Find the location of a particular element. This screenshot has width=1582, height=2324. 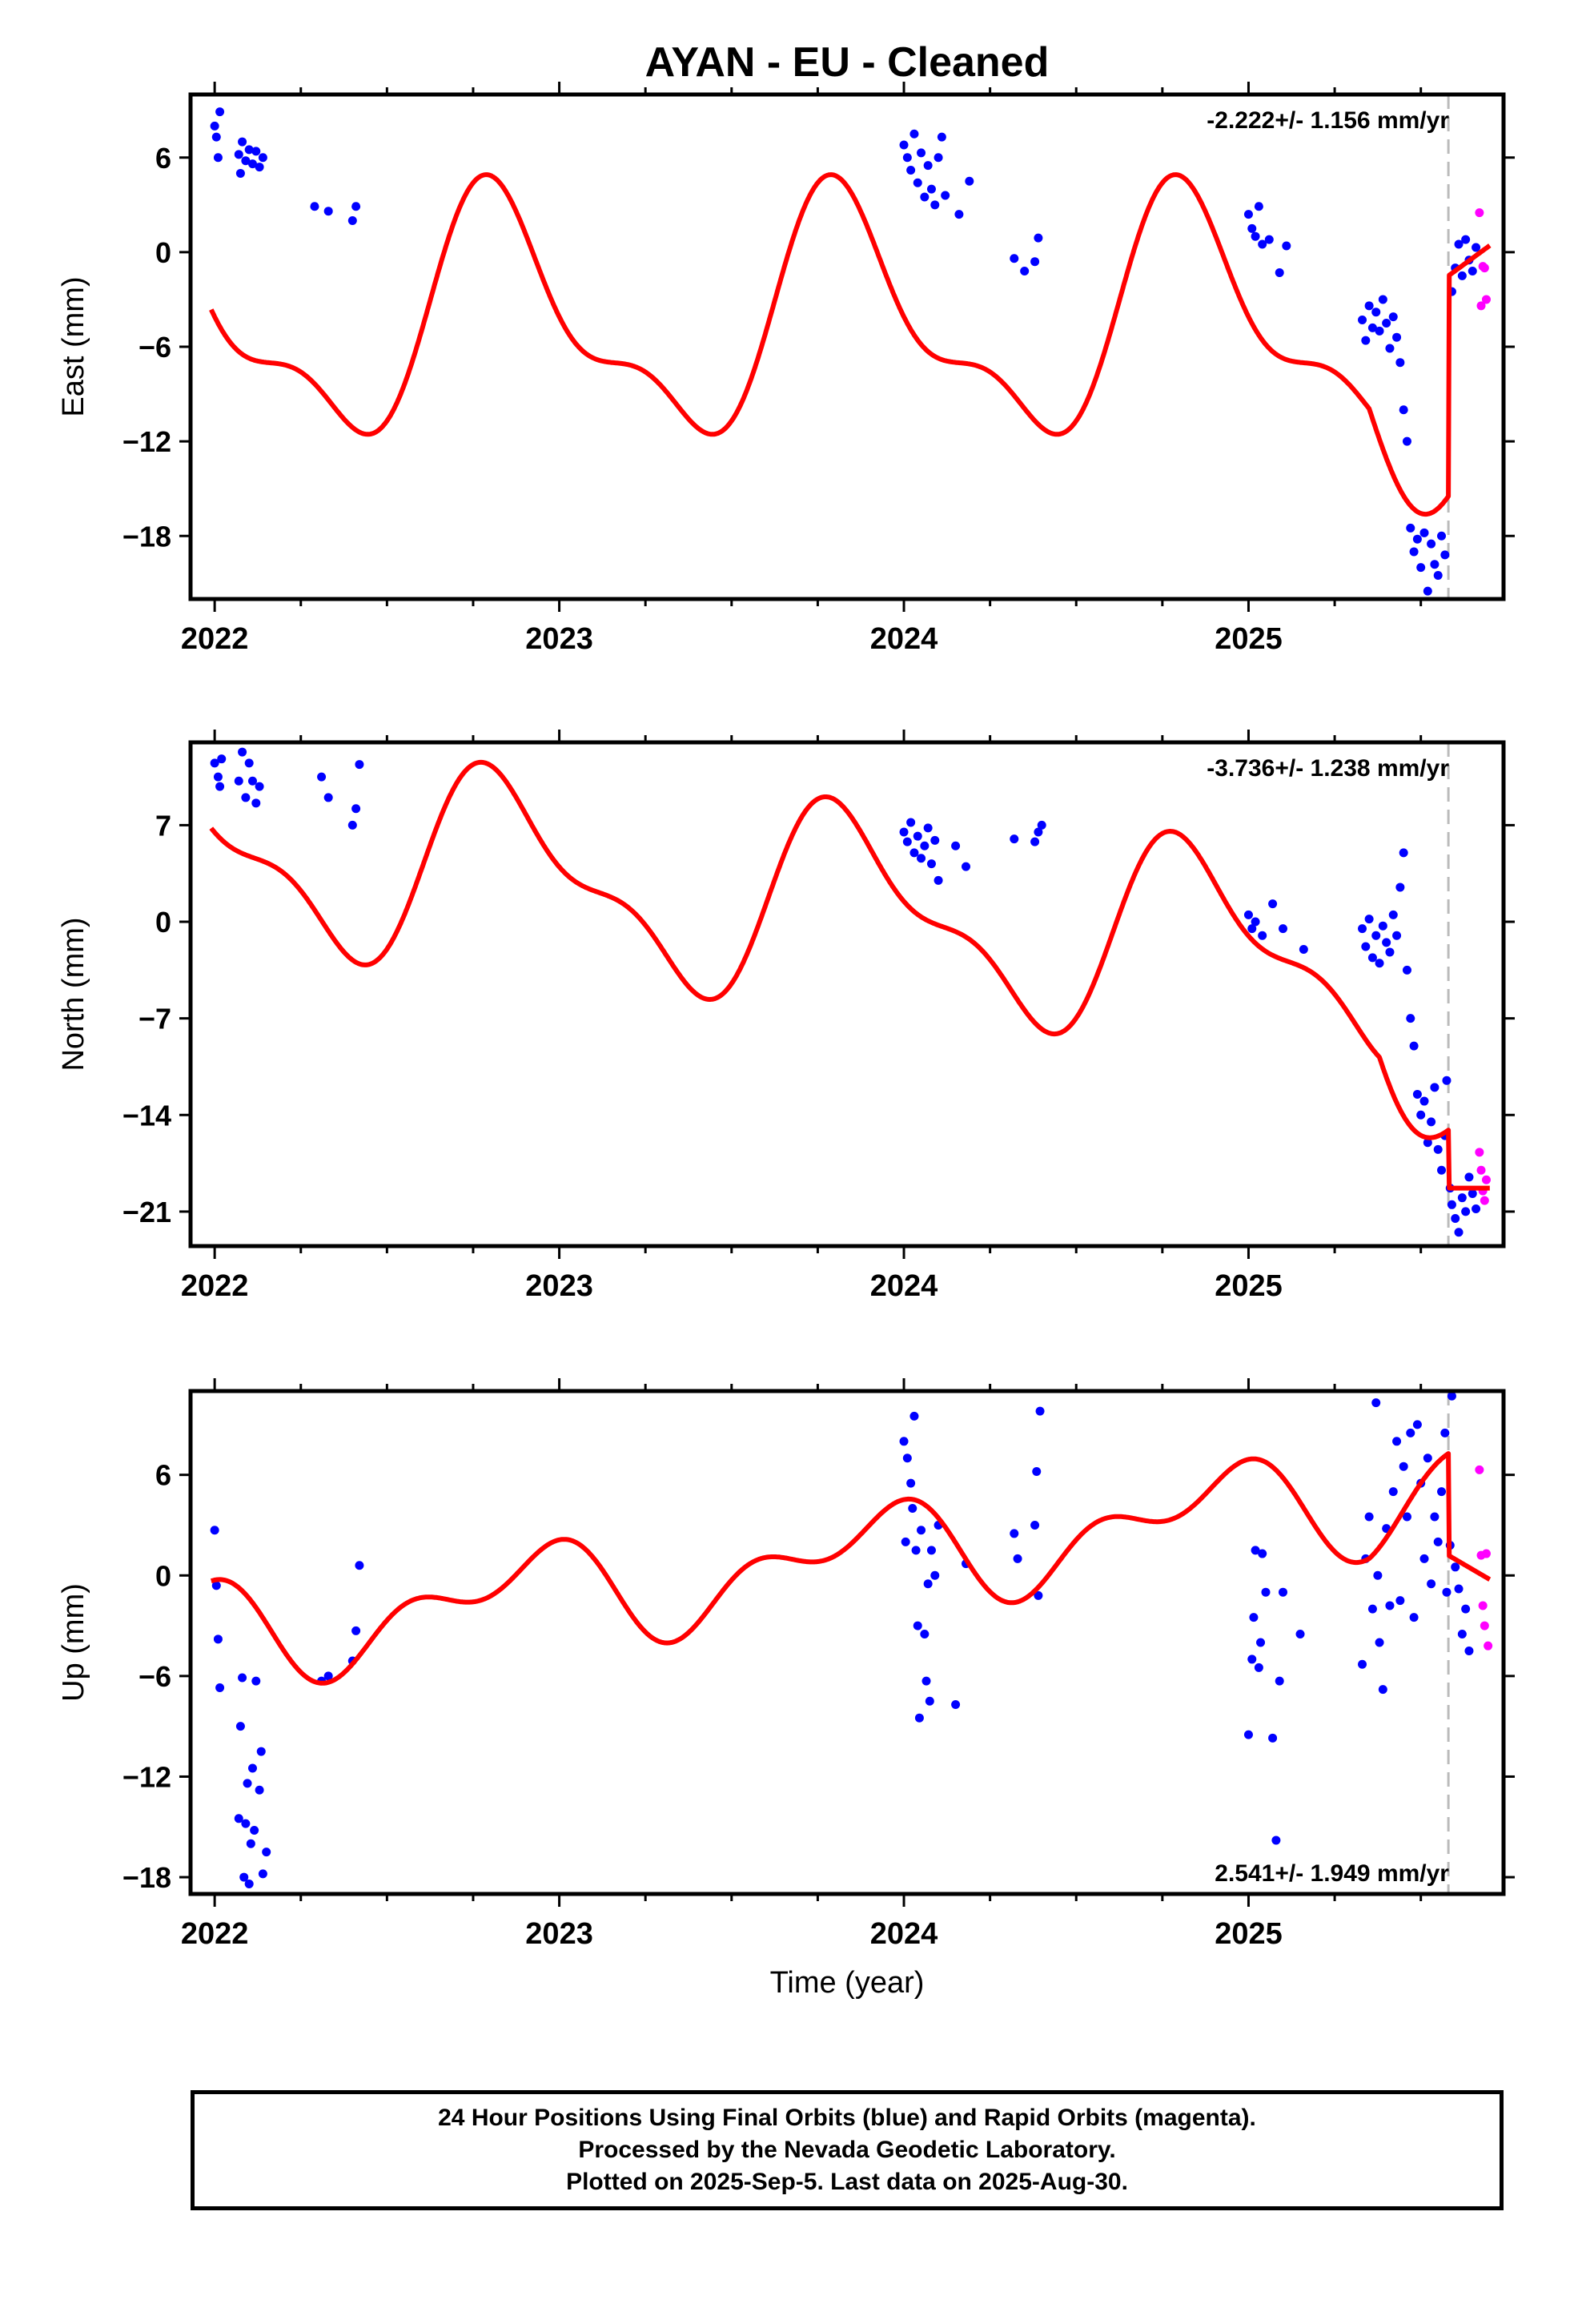

up-ytick-label: −18 is located at coordinates (146, 1877).